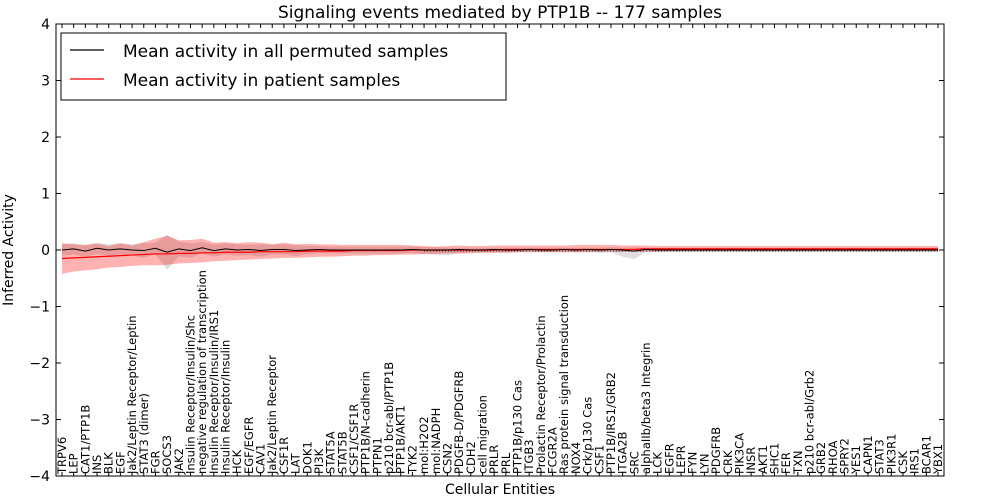 Image resolution: width=1000 pixels, height=500 pixels. Describe the element at coordinates (821, 458) in the screenshot. I see `x-tick-label: GRB2` at that location.